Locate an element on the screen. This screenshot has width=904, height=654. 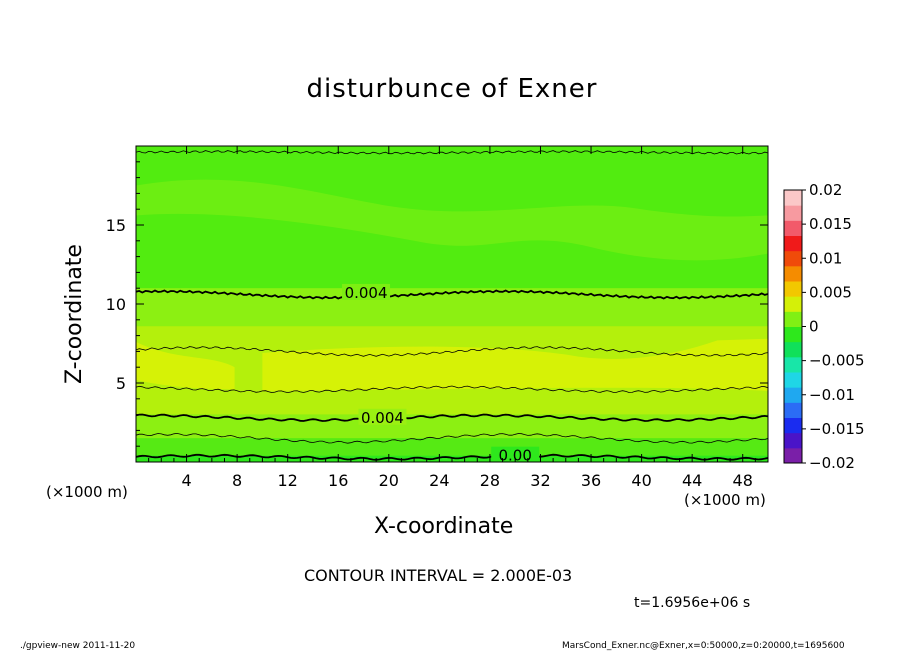
colorbar-tick-label: 0.015 is located at coordinates (830, 224).